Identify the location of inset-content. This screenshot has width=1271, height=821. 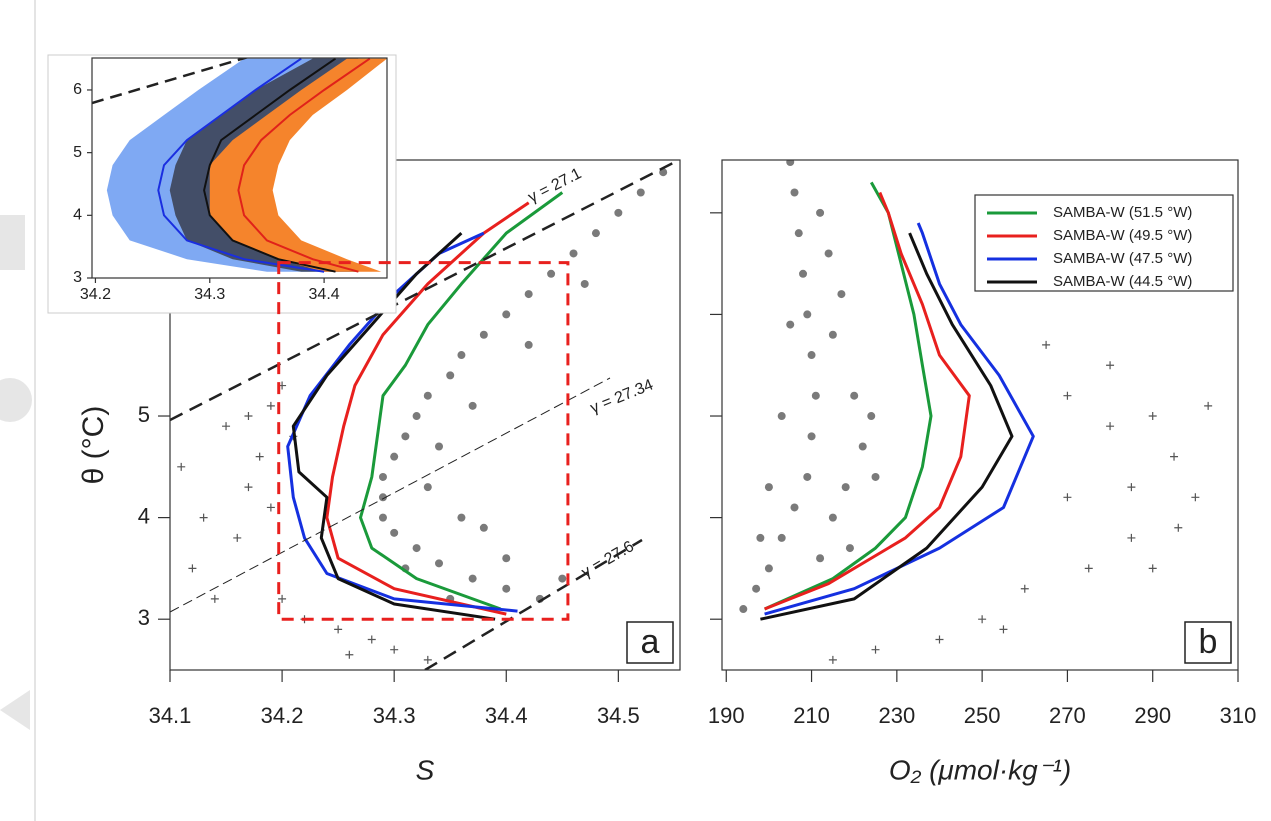
(239, 165).